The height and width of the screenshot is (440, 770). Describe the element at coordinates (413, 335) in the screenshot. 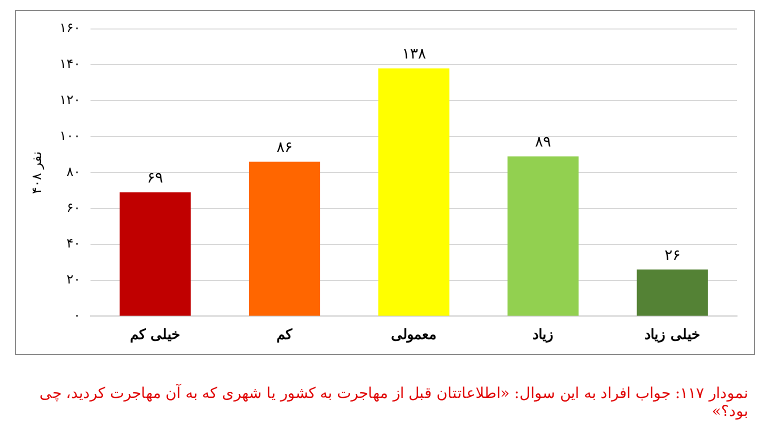

I see `x-tick-label: معمولی` at that location.